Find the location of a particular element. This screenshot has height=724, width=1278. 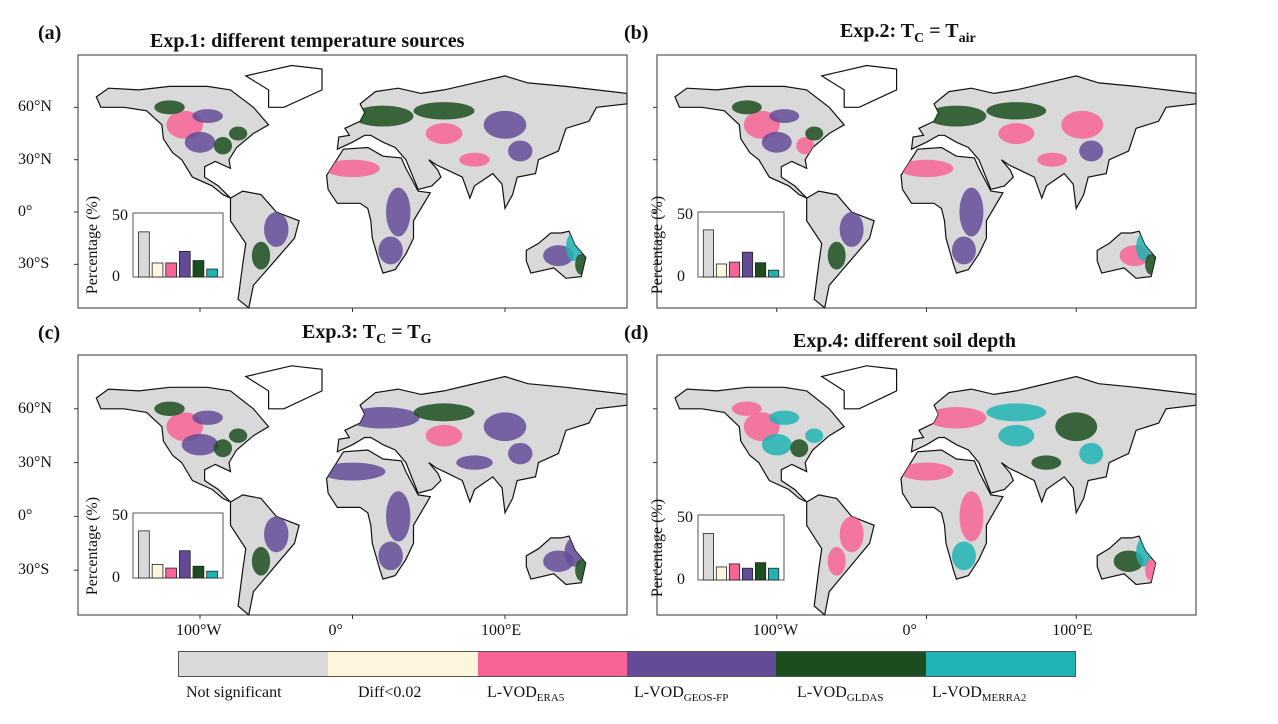

legend-label: Not significant is located at coordinates (234, 693).